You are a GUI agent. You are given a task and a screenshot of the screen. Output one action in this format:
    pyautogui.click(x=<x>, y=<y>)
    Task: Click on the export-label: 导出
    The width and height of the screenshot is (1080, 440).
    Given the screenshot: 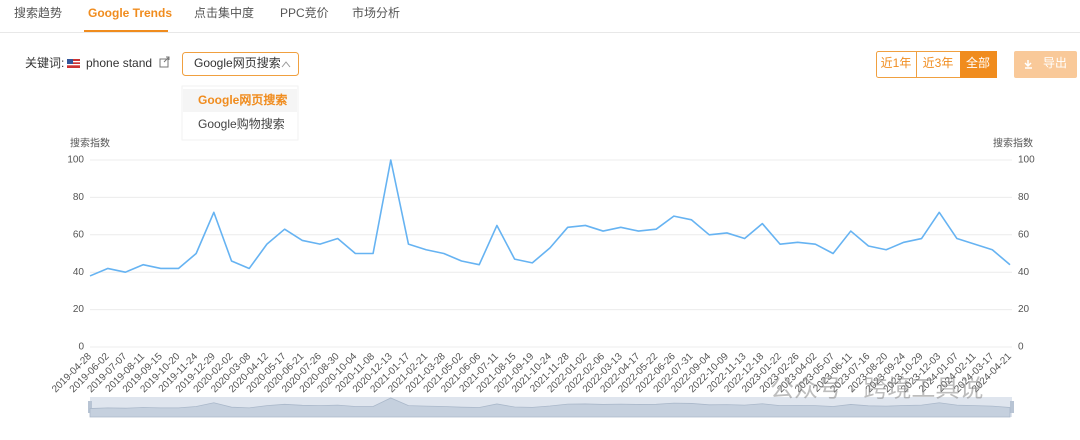 What is the action you would take?
    pyautogui.click(x=1055, y=63)
    